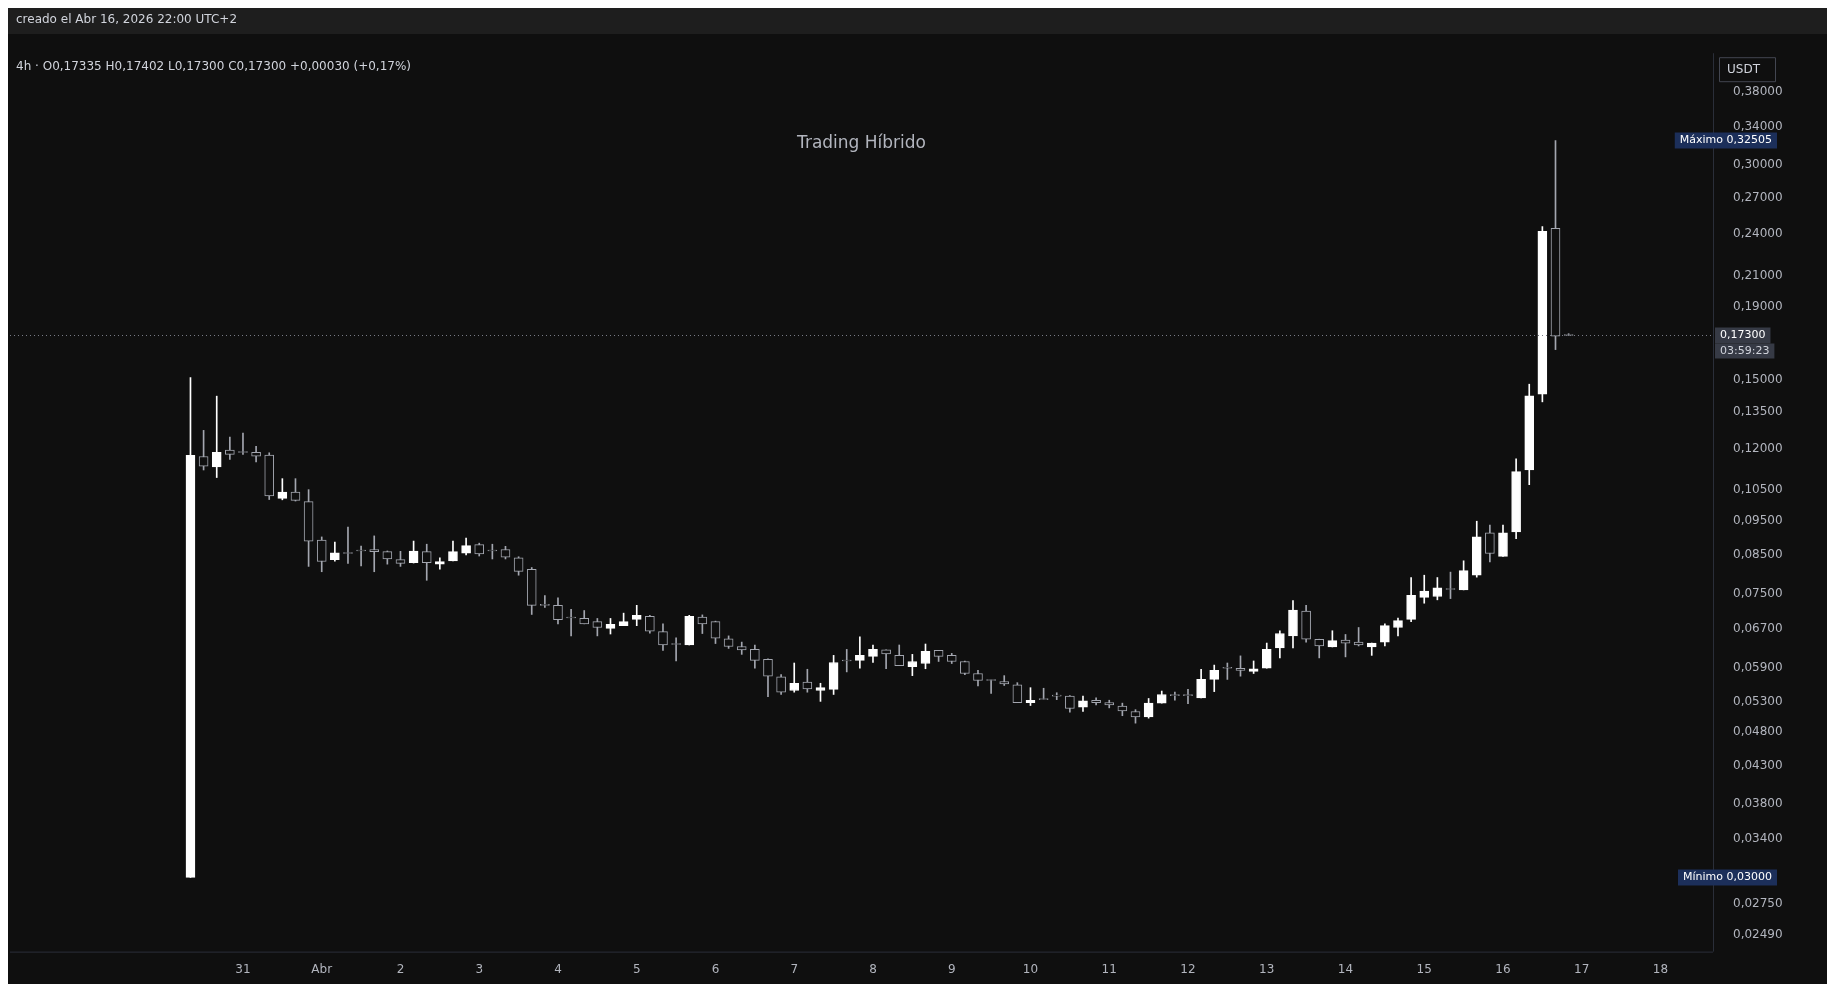  What do you see at coordinates (400, 968) in the screenshot?
I see `x-tick-label: 2` at bounding box center [400, 968].